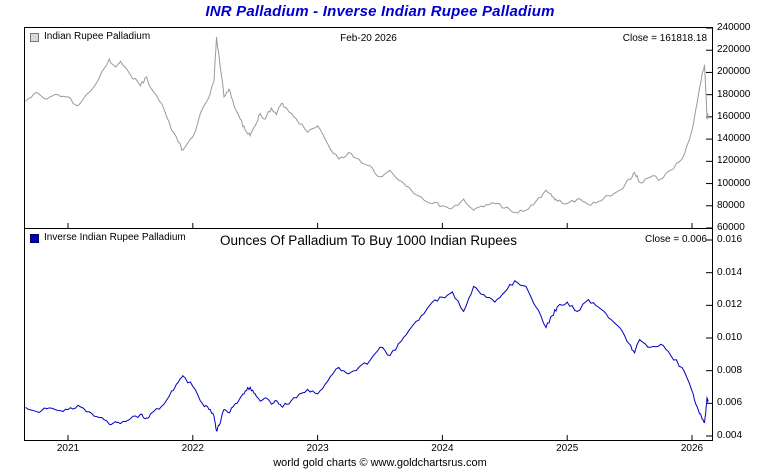  What do you see at coordinates (731, 227) in the screenshot?
I see `y-axis-tick-label: 60000` at bounding box center [731, 227].